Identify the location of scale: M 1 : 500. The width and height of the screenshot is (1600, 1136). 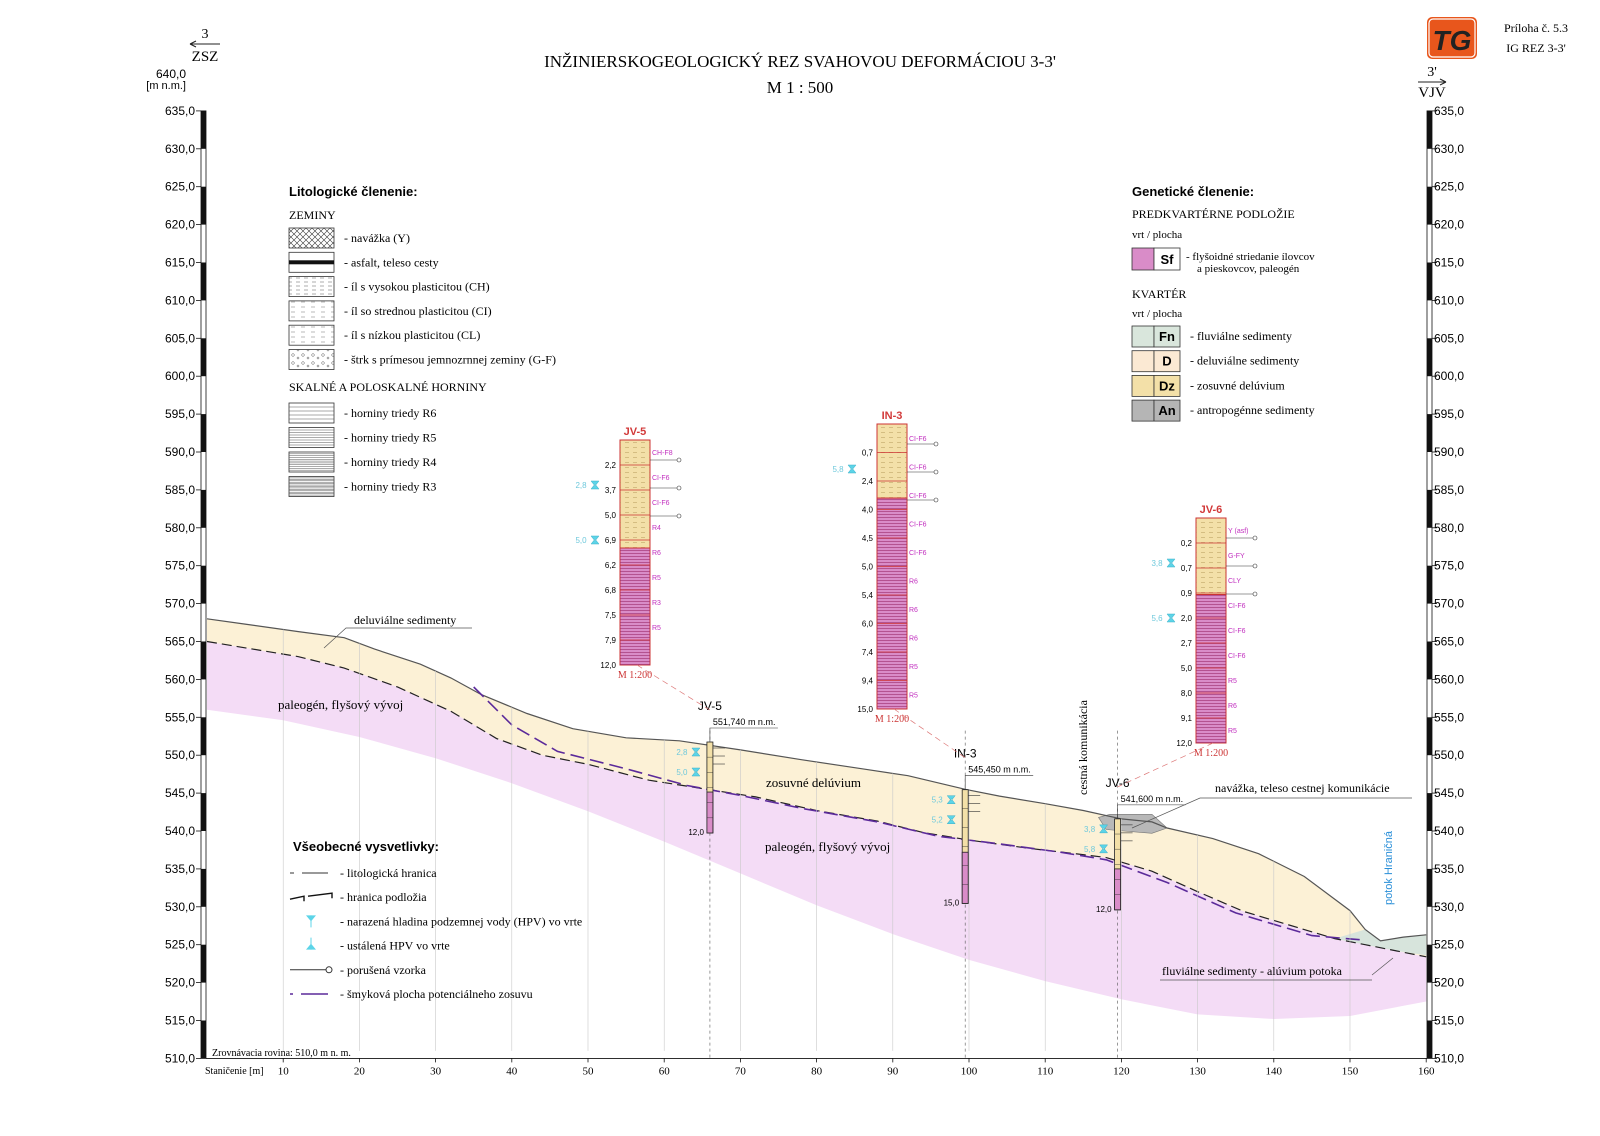
(800, 87).